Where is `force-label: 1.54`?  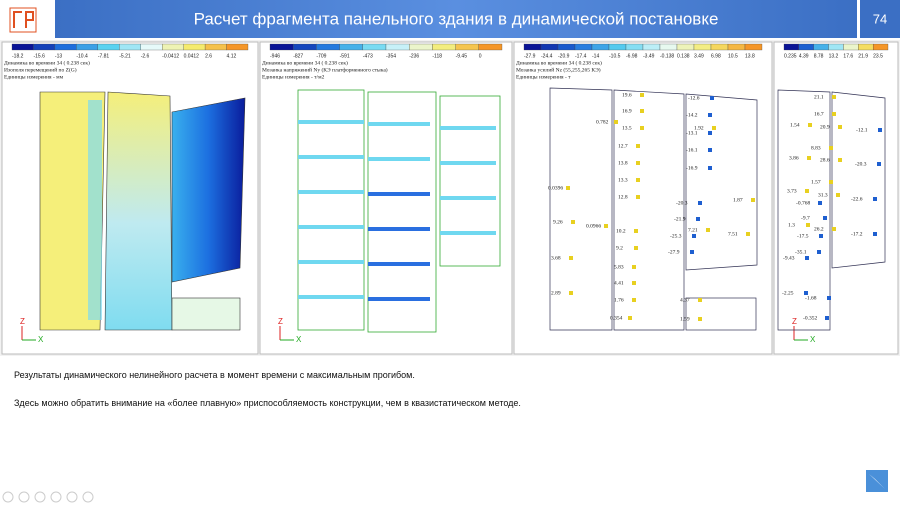 force-label: 1.54 is located at coordinates (795, 125).